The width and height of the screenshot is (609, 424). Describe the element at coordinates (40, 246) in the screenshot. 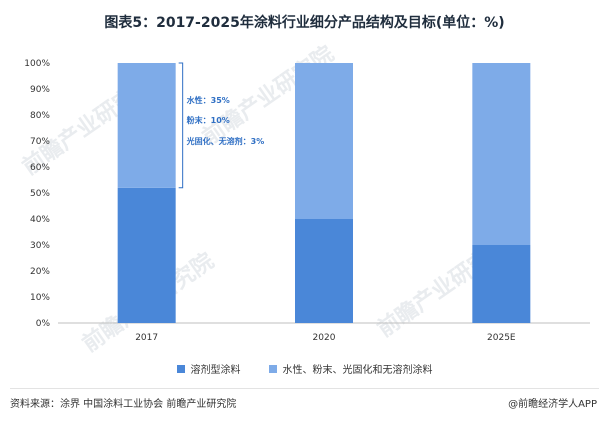

I see `y-tick-label: 30%` at that location.